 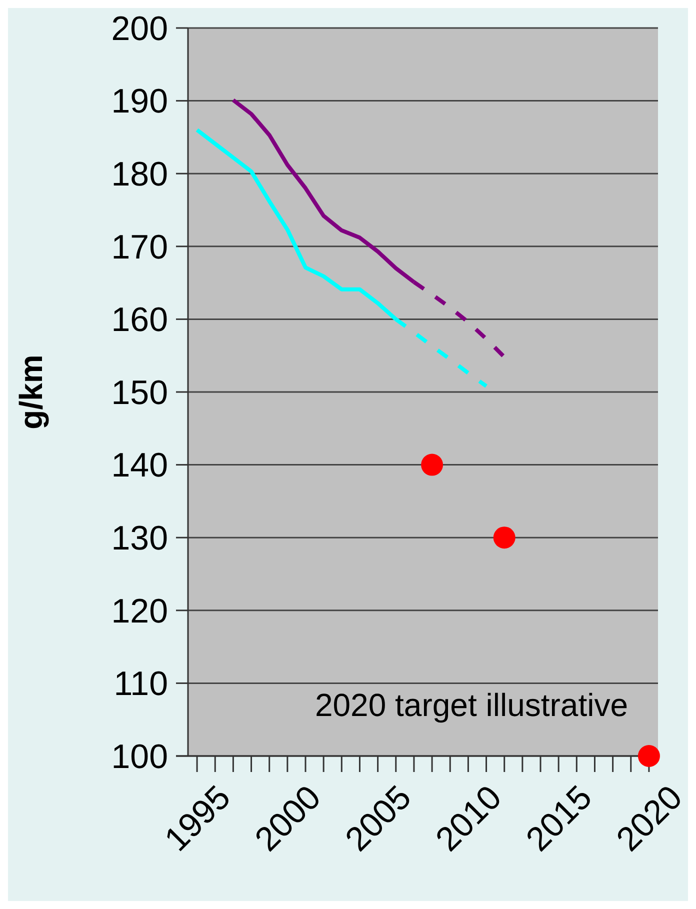 What do you see at coordinates (31, 392) in the screenshot?
I see `y-axis-title: g/km` at bounding box center [31, 392].